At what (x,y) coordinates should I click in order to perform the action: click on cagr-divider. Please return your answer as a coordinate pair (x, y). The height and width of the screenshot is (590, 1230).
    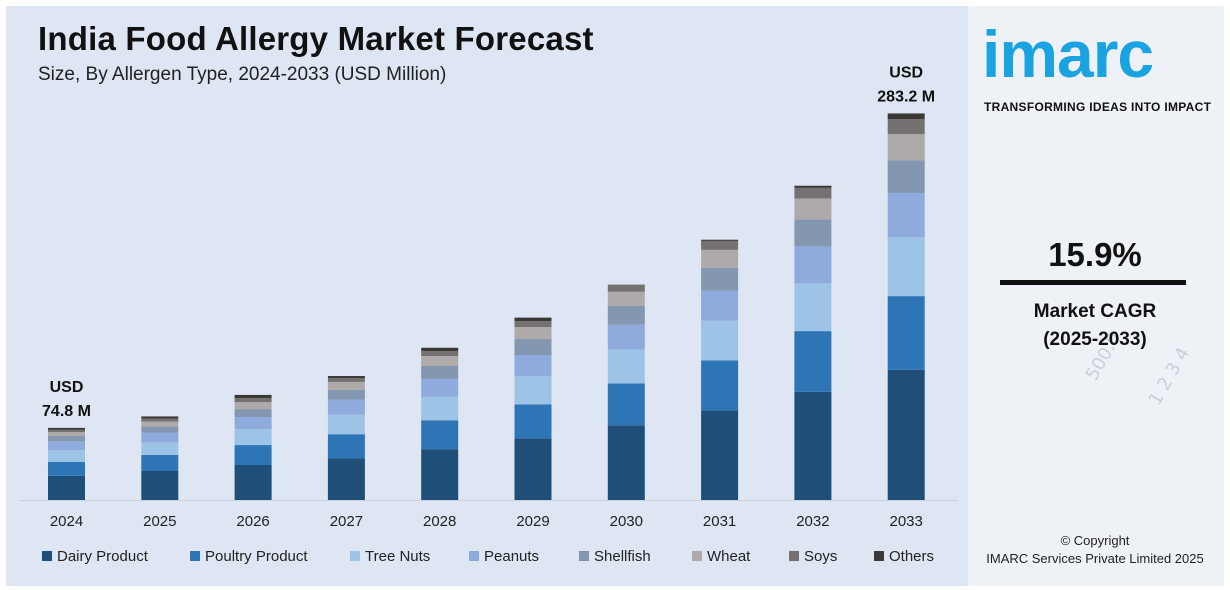
    Looking at the image, I should click on (1093, 282).